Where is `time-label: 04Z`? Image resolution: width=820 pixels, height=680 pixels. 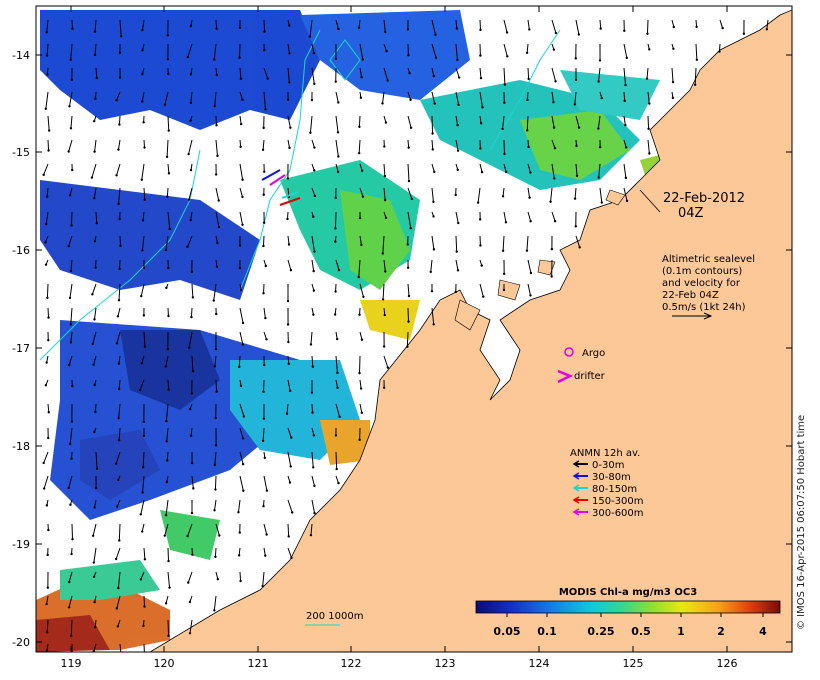 time-label: 04Z is located at coordinates (691, 213).